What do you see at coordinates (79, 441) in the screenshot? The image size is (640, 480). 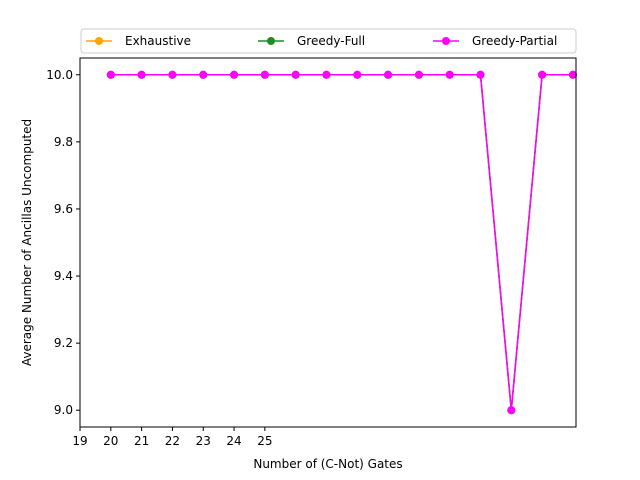 I see `x-tick-label: 19` at bounding box center [79, 441].